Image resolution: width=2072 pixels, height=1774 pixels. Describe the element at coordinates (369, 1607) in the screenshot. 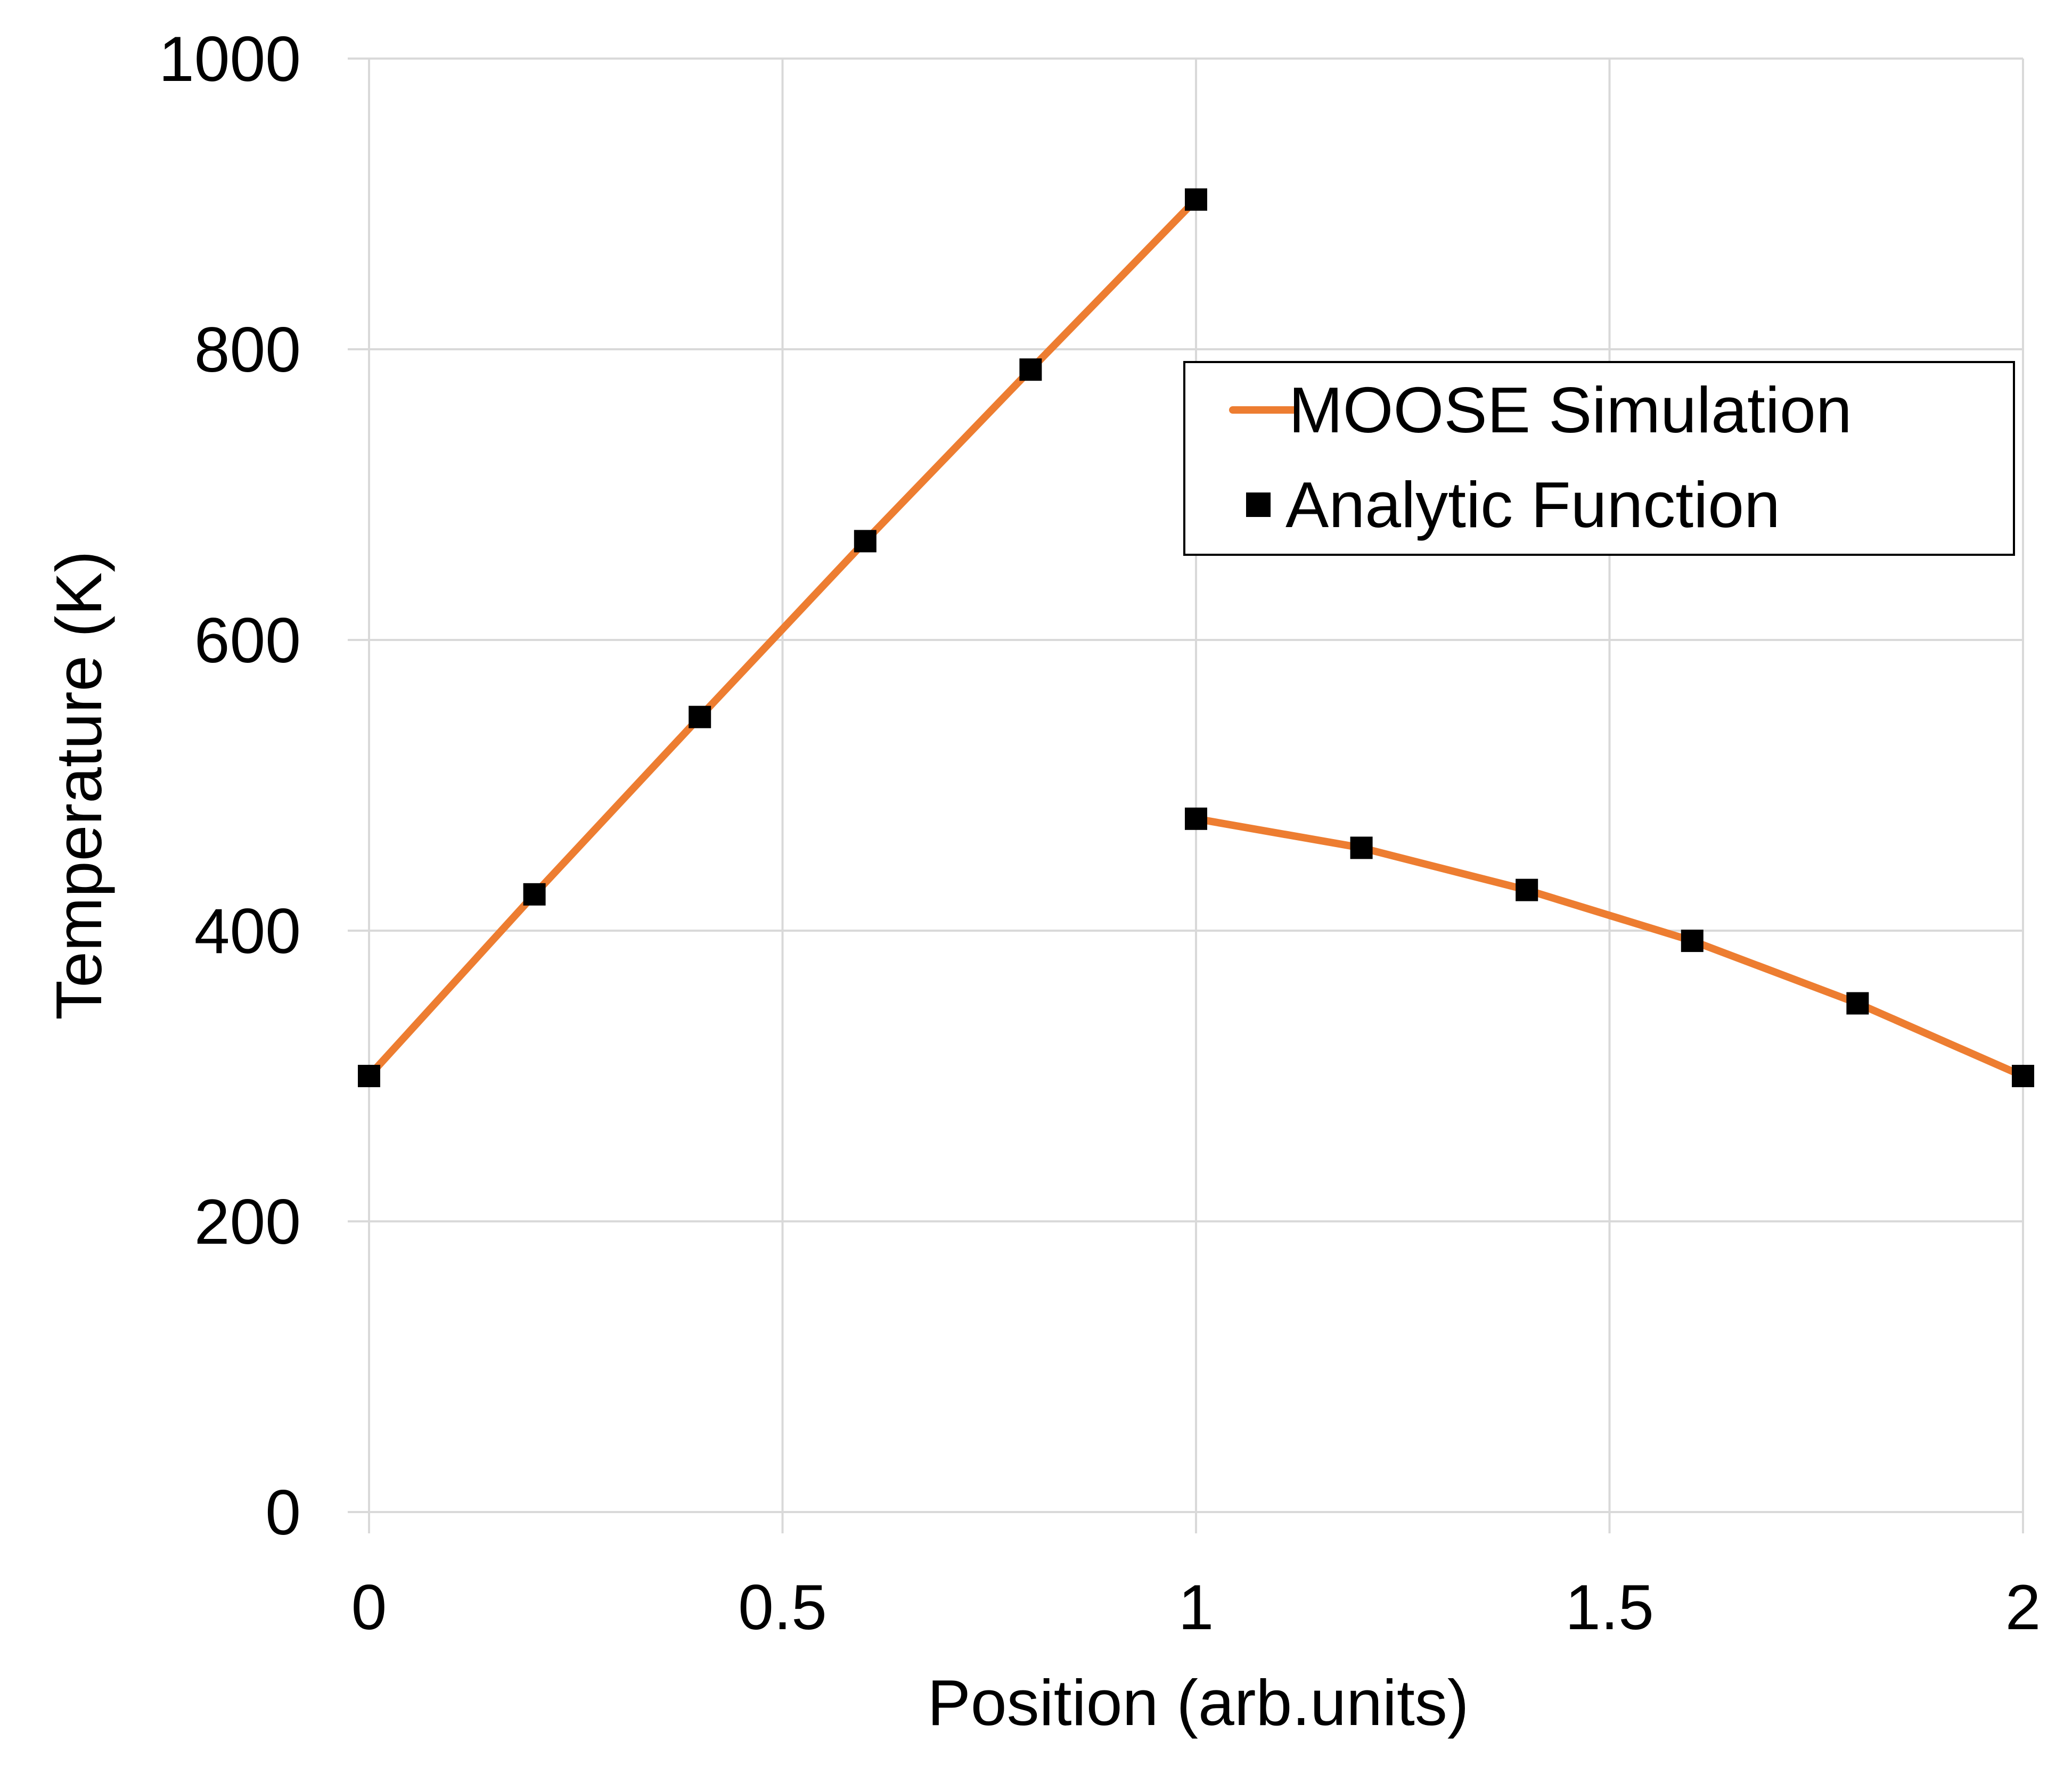

I see `x-tick-label: 0` at that location.